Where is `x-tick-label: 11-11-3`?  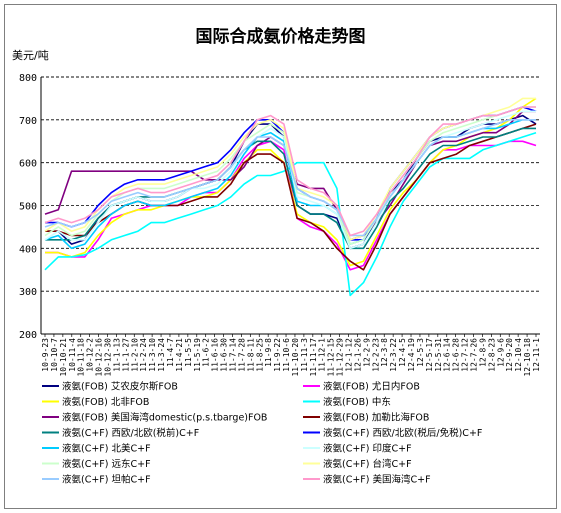 x-tick-label: 11-11-3 is located at coordinates (304, 355).